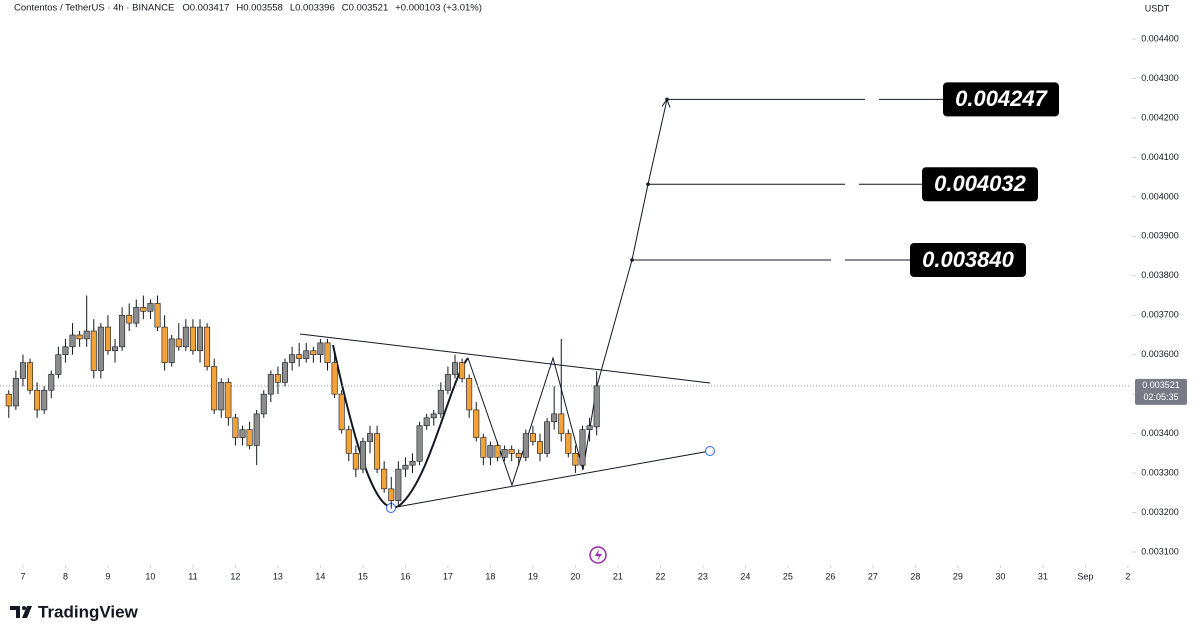 This screenshot has width=1200, height=638. What do you see at coordinates (22, 576) in the screenshot?
I see `x-tick-label: 7` at bounding box center [22, 576].